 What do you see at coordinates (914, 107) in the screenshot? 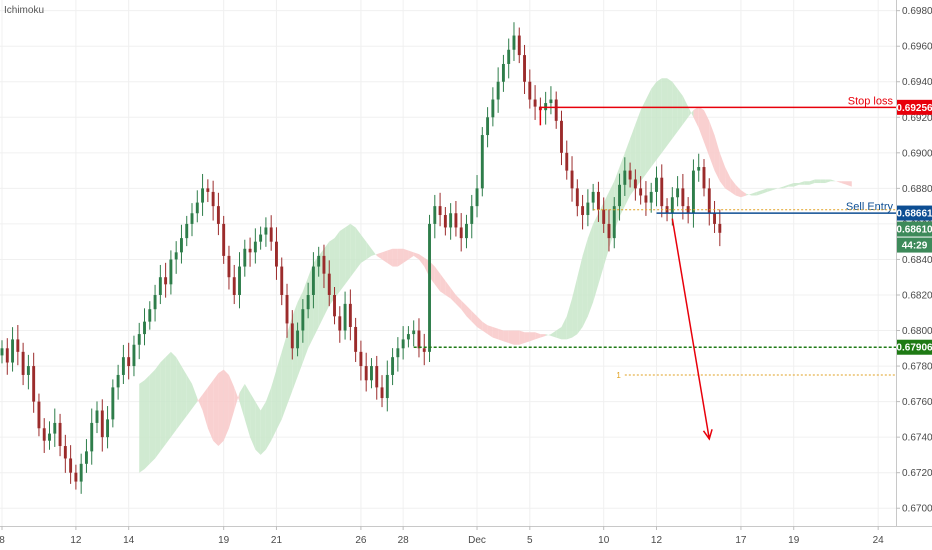
I see `stop-loss-price-tag-bg` at bounding box center [914, 107].